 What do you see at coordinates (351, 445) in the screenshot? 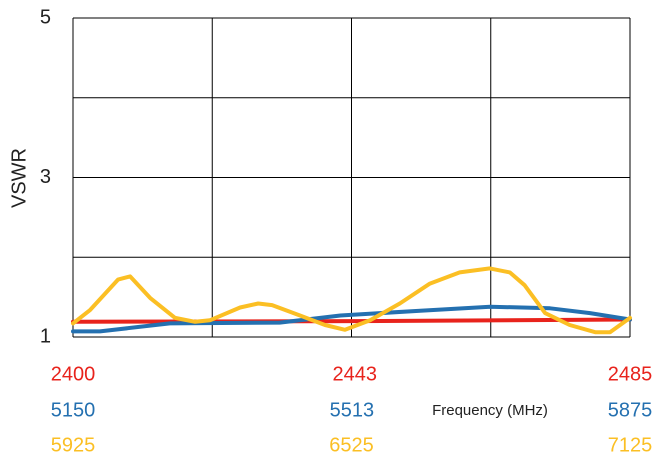
I see `x-tick-label: 6525` at bounding box center [351, 445].